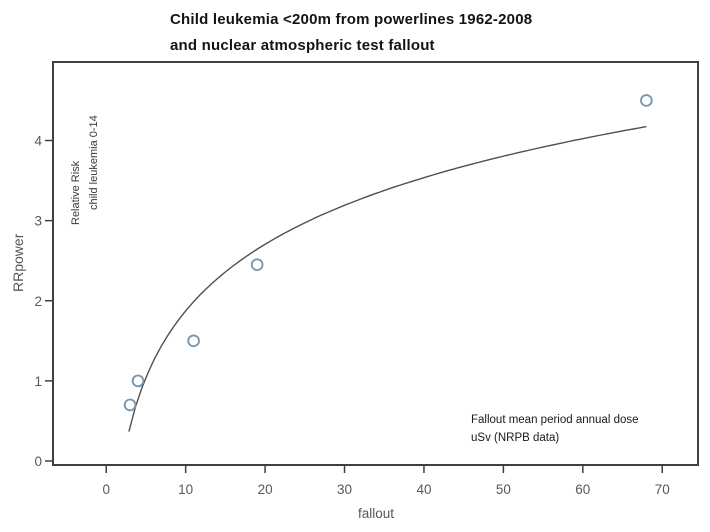 The image size is (710, 532). What do you see at coordinates (38, 141) in the screenshot?
I see `y-axis-tick-label: 4` at bounding box center [38, 141].